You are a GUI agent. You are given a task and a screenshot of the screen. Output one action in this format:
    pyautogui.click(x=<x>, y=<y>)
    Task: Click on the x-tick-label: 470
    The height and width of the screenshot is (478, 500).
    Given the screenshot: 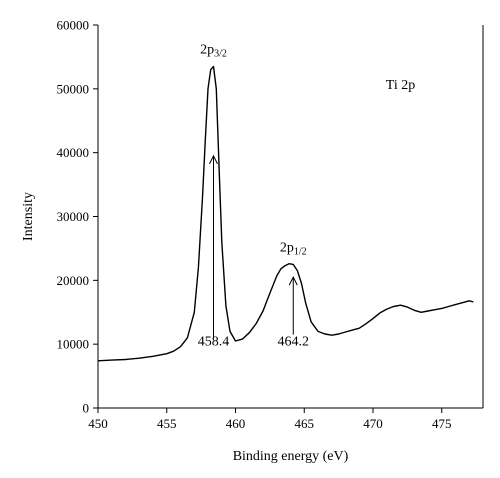 What is the action you would take?
    pyautogui.click(x=373, y=423)
    